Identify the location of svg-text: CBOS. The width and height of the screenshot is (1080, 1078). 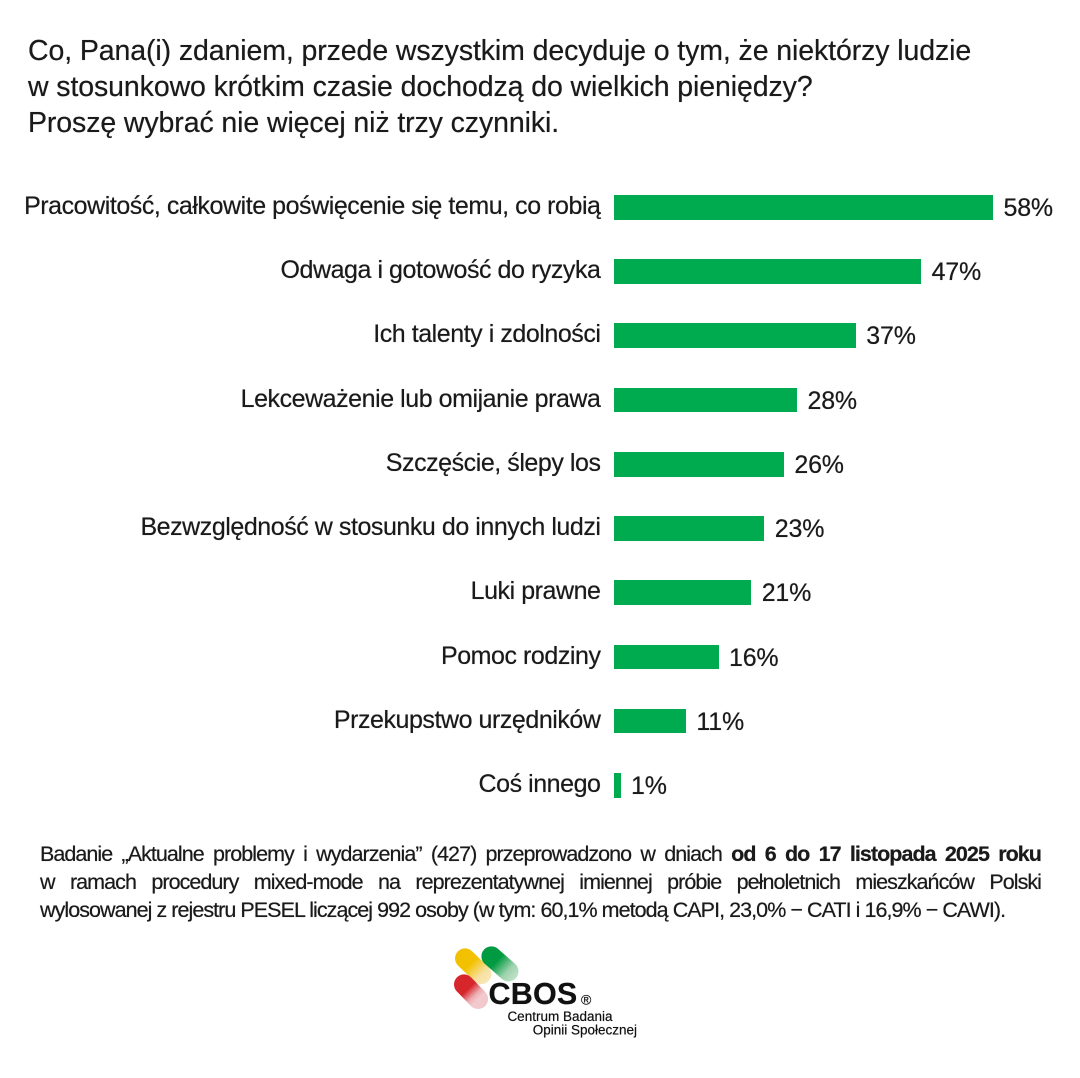
(533, 994).